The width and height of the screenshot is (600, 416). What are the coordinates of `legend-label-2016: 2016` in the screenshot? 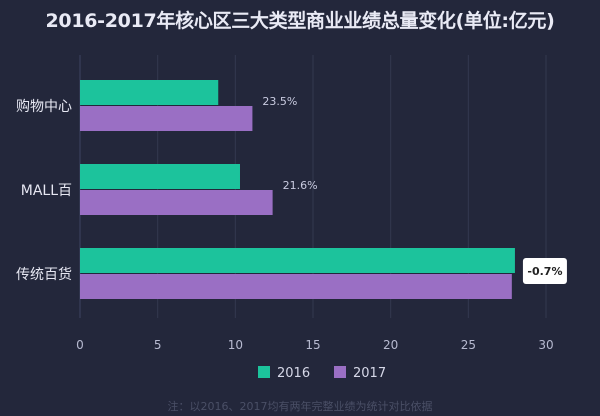 It's located at (293, 373).